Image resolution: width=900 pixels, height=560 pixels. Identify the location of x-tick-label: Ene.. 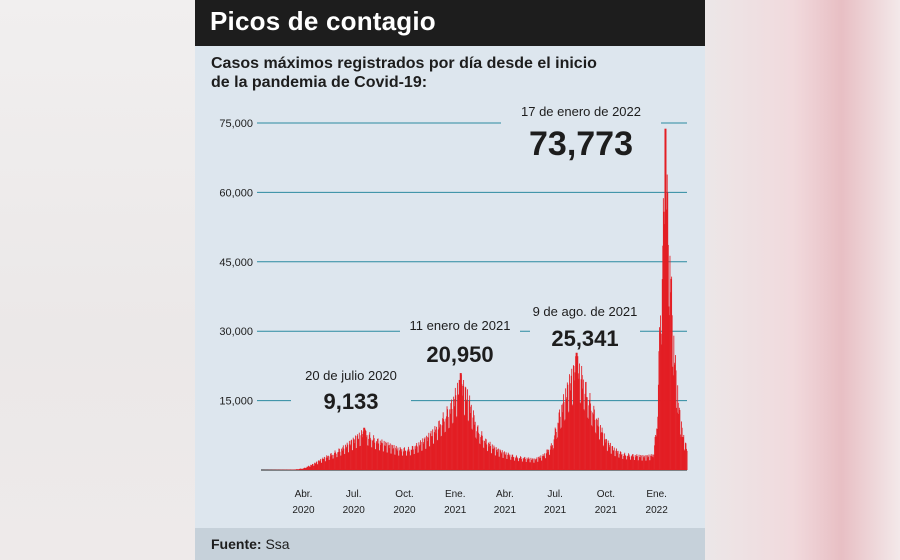
(455, 494).